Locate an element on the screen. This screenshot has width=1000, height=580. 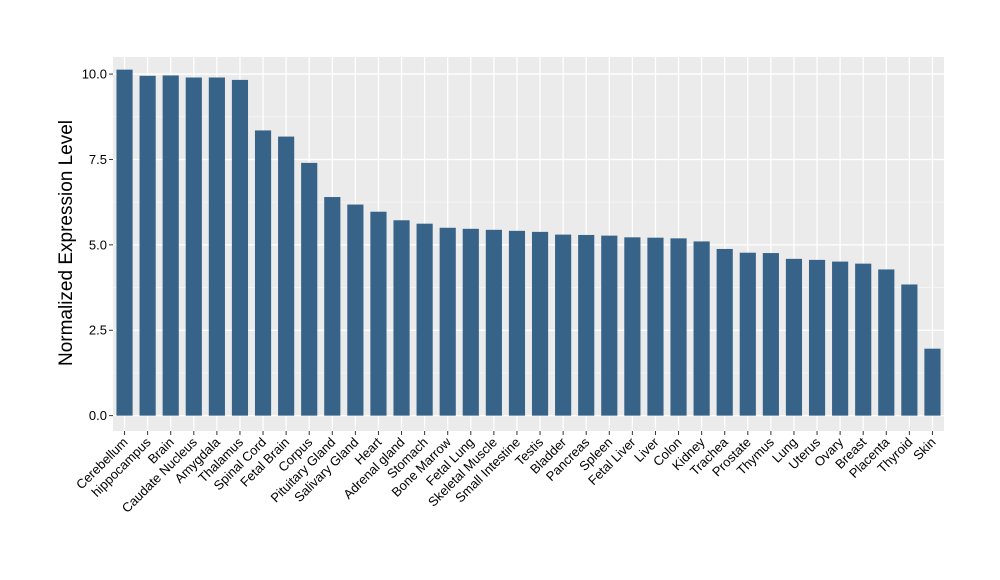
bar-hippocampus is located at coordinates (147, 245).